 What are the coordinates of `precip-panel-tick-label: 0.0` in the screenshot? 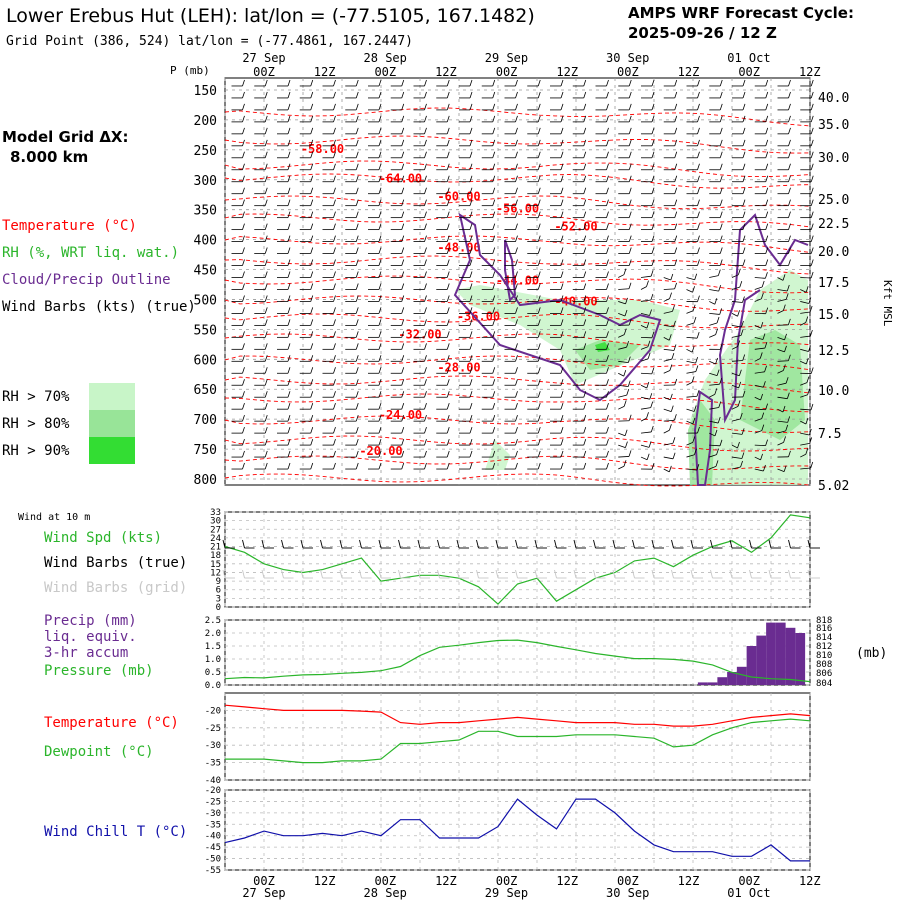 It's located at (213, 686).